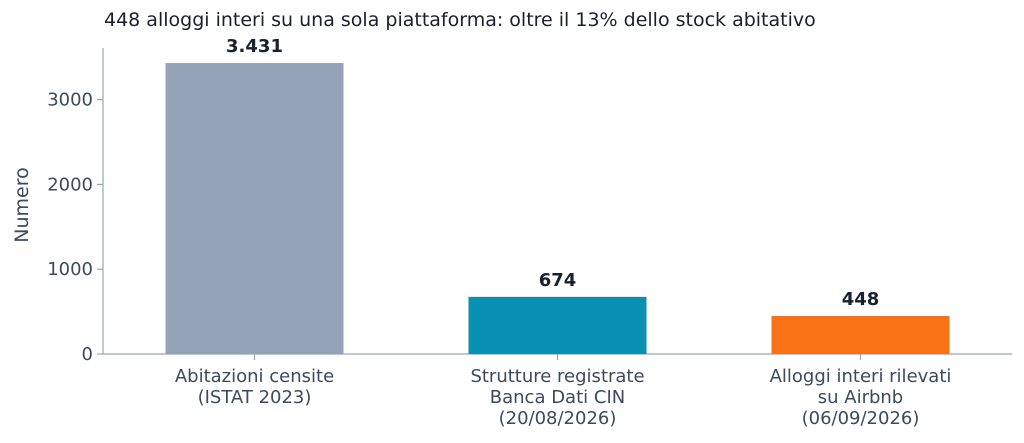 Image resolution: width=1024 pixels, height=443 pixels. Describe the element at coordinates (70, 269) in the screenshot. I see `y-tick-label: 1000` at that location.